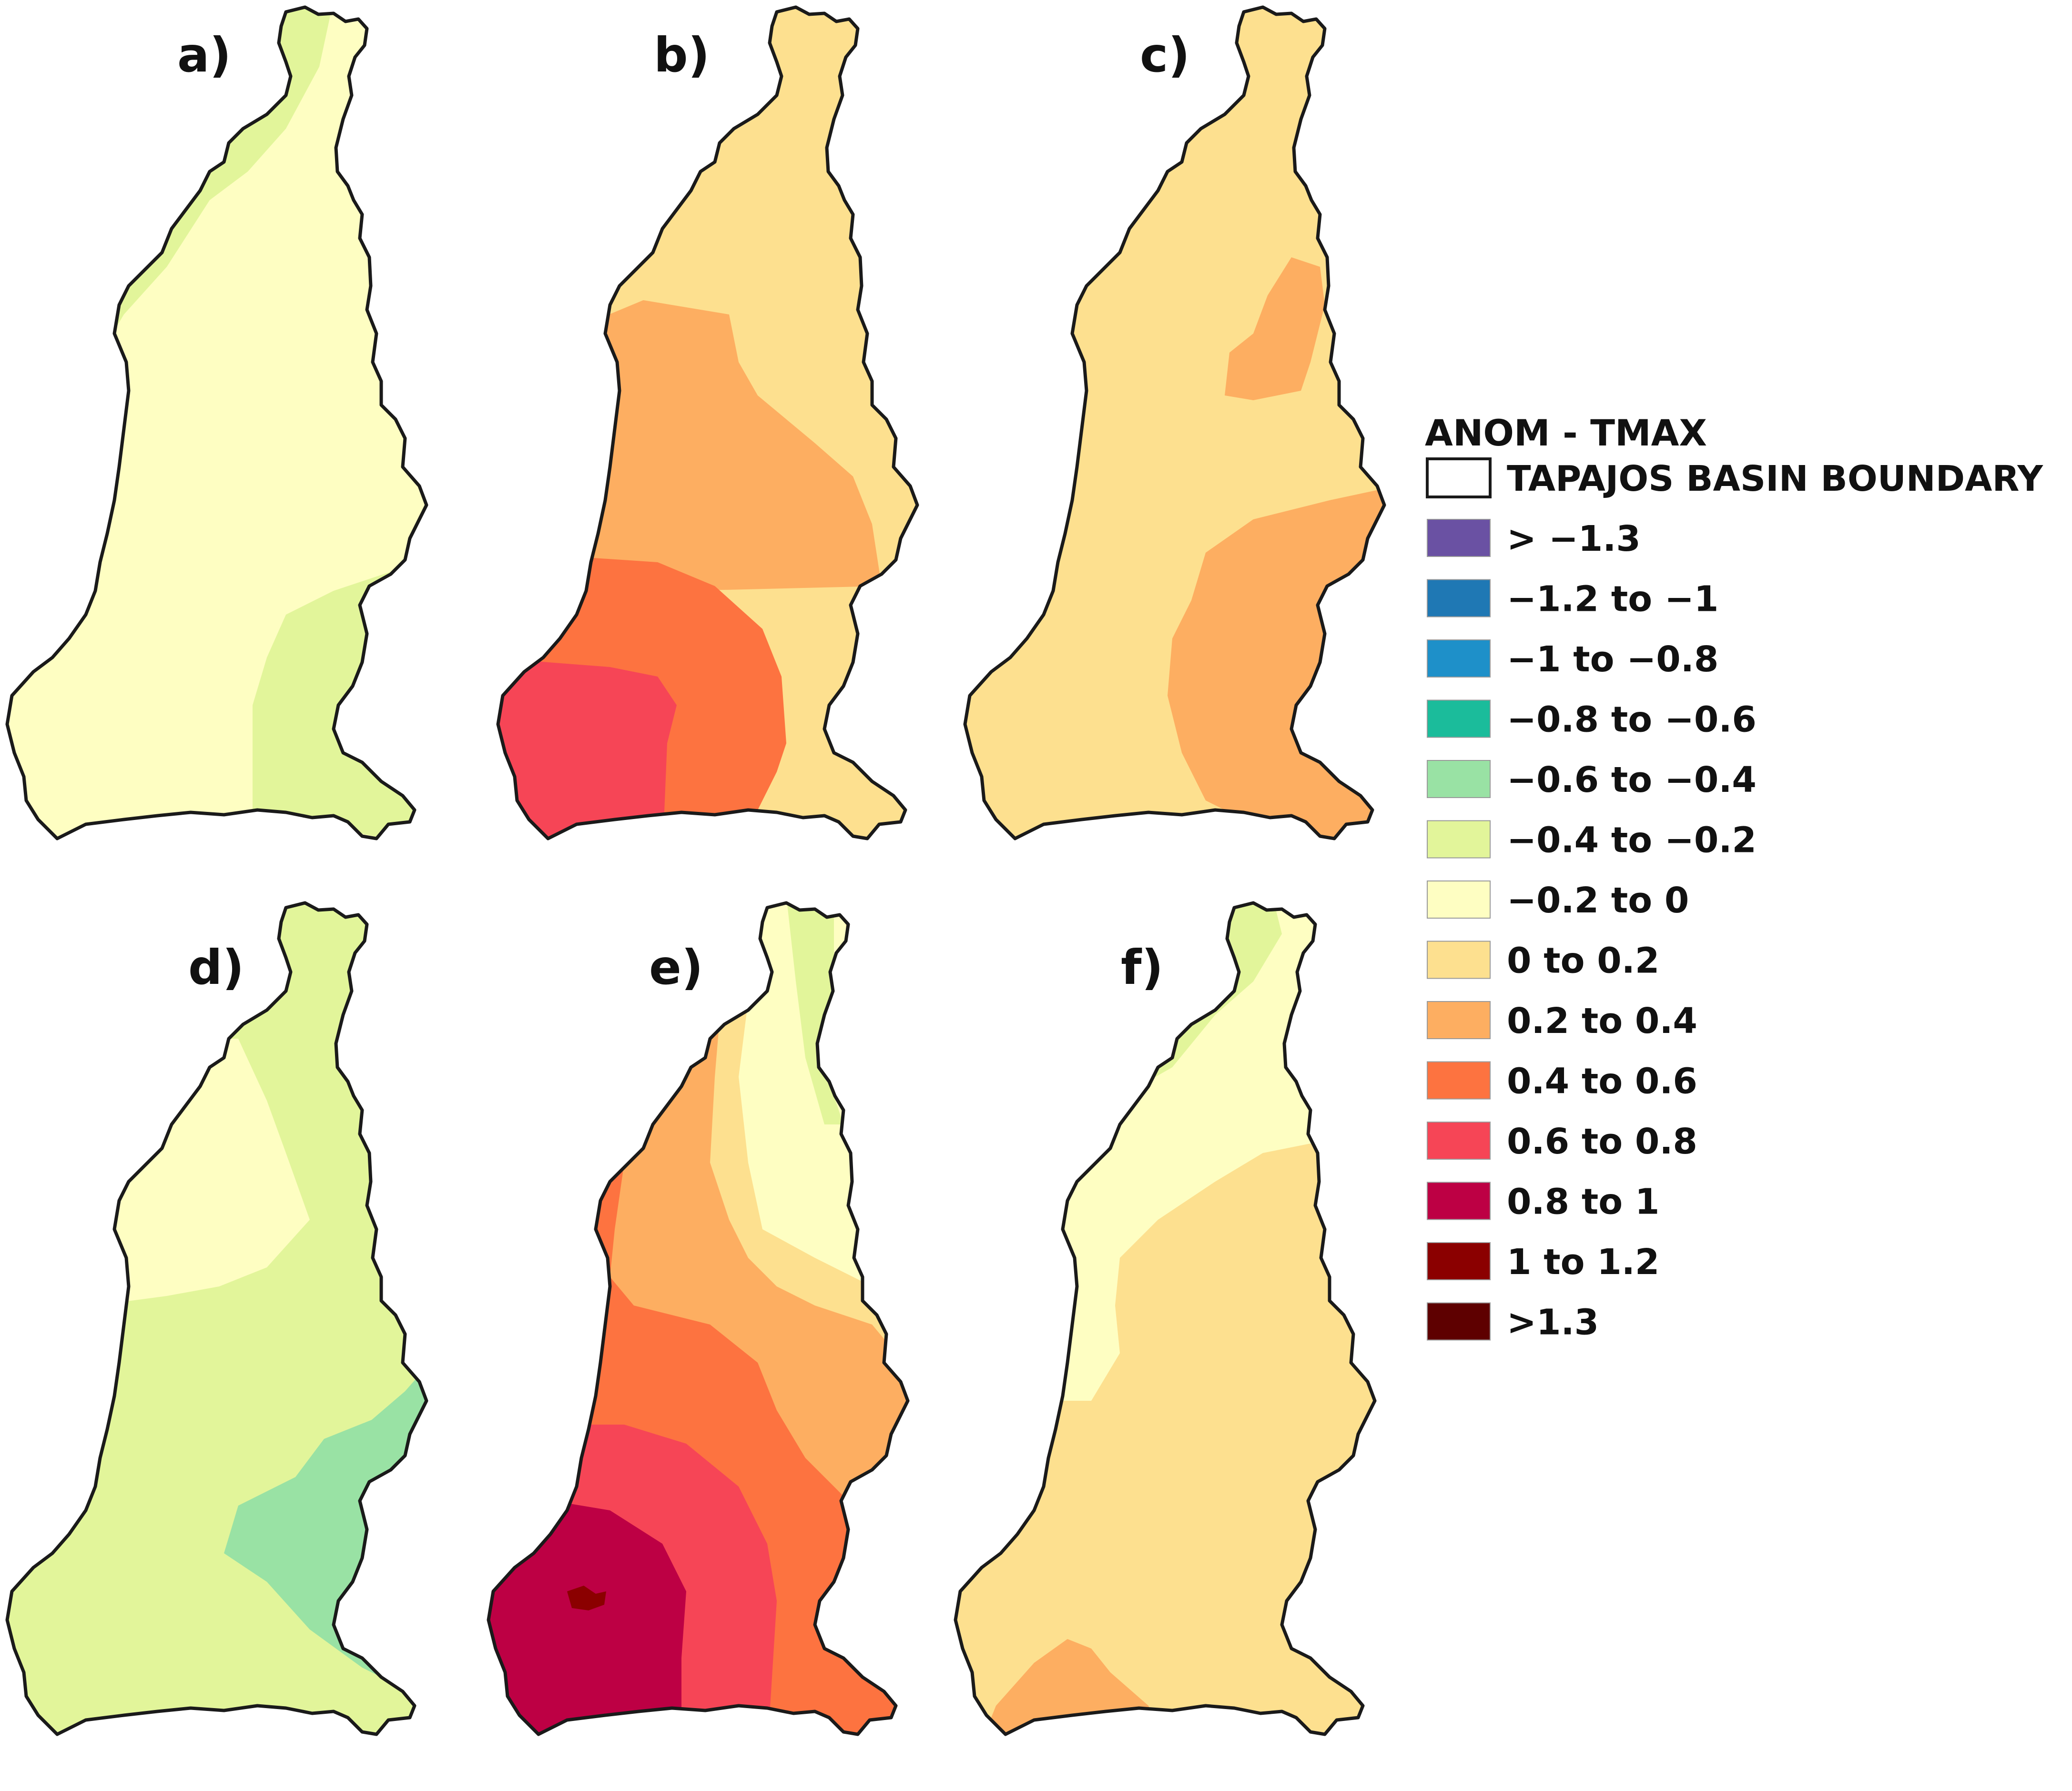 This screenshot has width=2072, height=1791. What do you see at coordinates (217, 1319) in the screenshot?
I see `zone-d-base` at bounding box center [217, 1319].